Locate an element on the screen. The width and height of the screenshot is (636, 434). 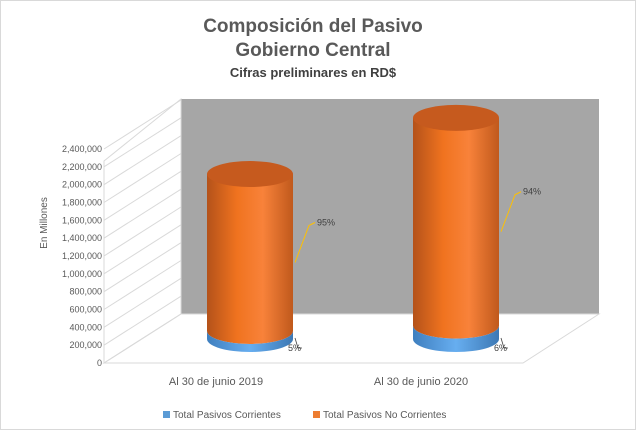
y-tick-label: 1,600,000 is located at coordinates (82, 220).